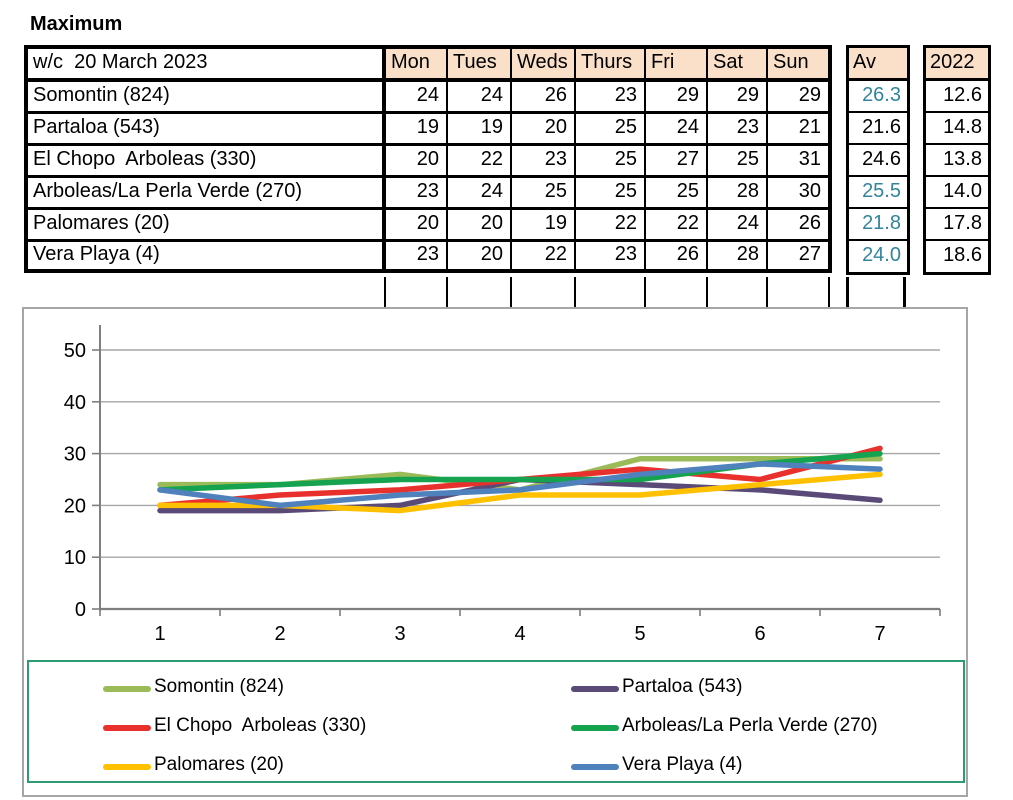  What do you see at coordinates (957, 129) in the screenshot?
I see `year2022-value-cell: 14.8` at bounding box center [957, 129].